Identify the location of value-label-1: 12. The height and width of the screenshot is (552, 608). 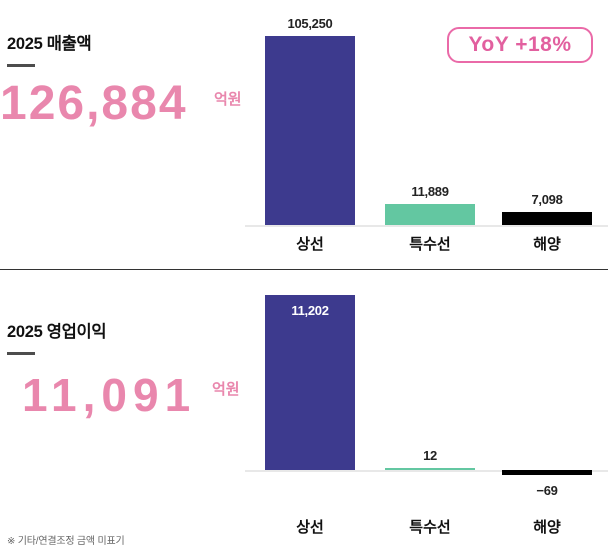
(430, 455).